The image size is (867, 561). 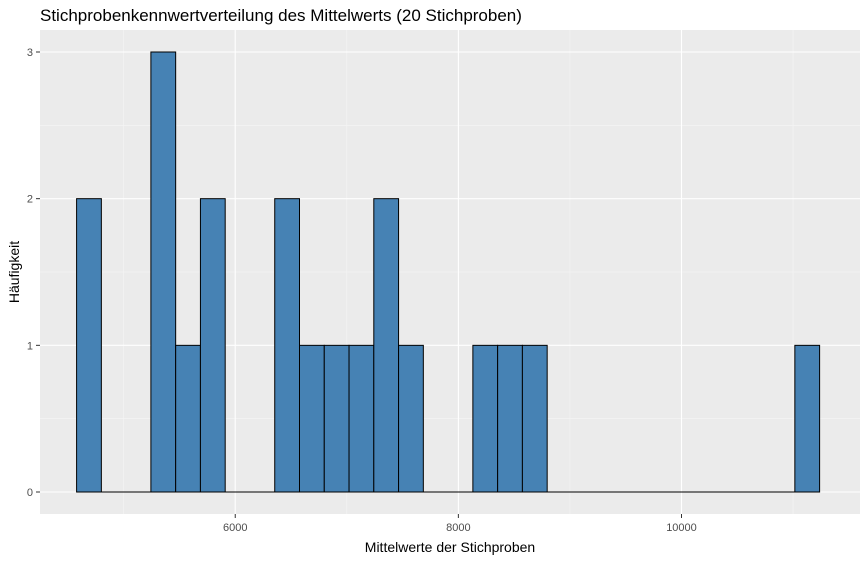 What do you see at coordinates (30, 200) in the screenshot?
I see `y-tick-label: 2` at bounding box center [30, 200].